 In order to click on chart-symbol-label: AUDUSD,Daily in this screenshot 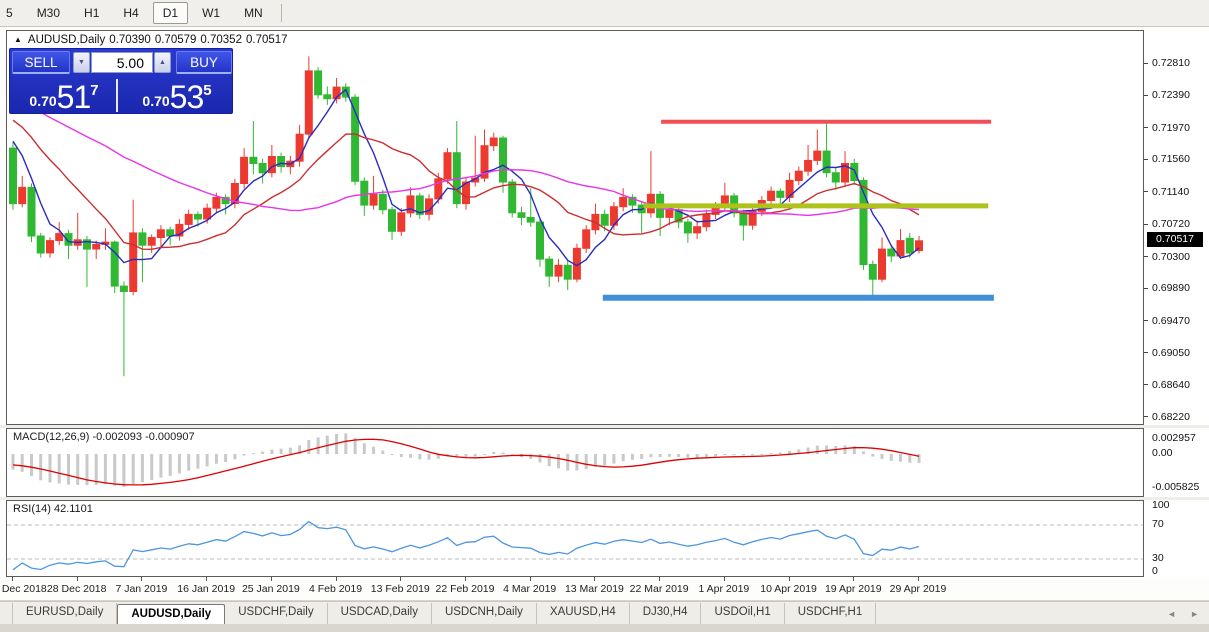, I will do `click(66, 40)`.